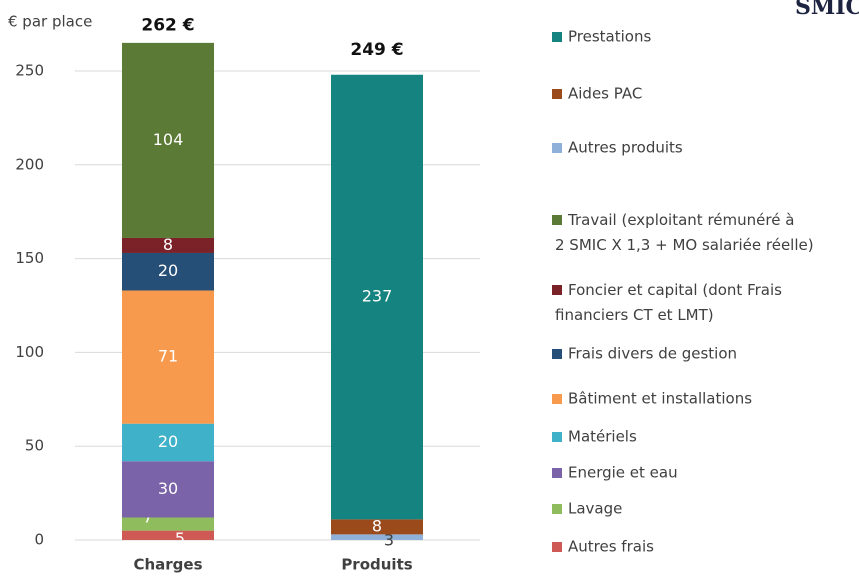 This screenshot has width=859, height=577. I want to click on total-label: 262 €, so click(167, 25).